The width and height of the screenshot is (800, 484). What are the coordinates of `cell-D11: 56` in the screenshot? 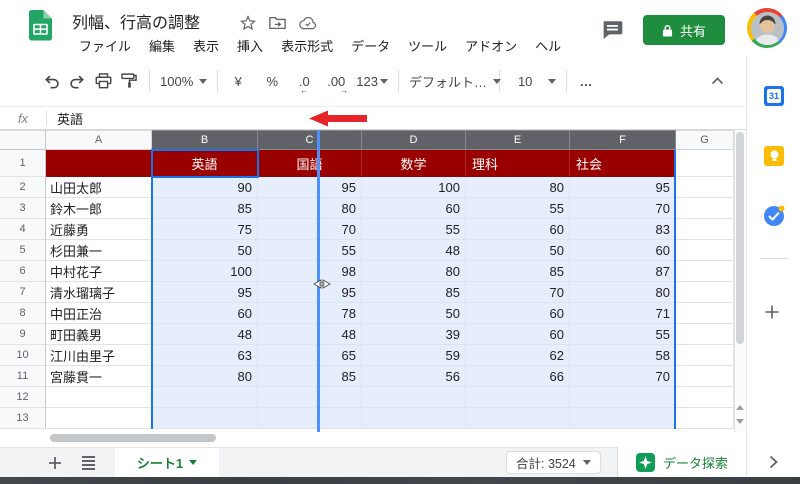 It's located at (414, 376).